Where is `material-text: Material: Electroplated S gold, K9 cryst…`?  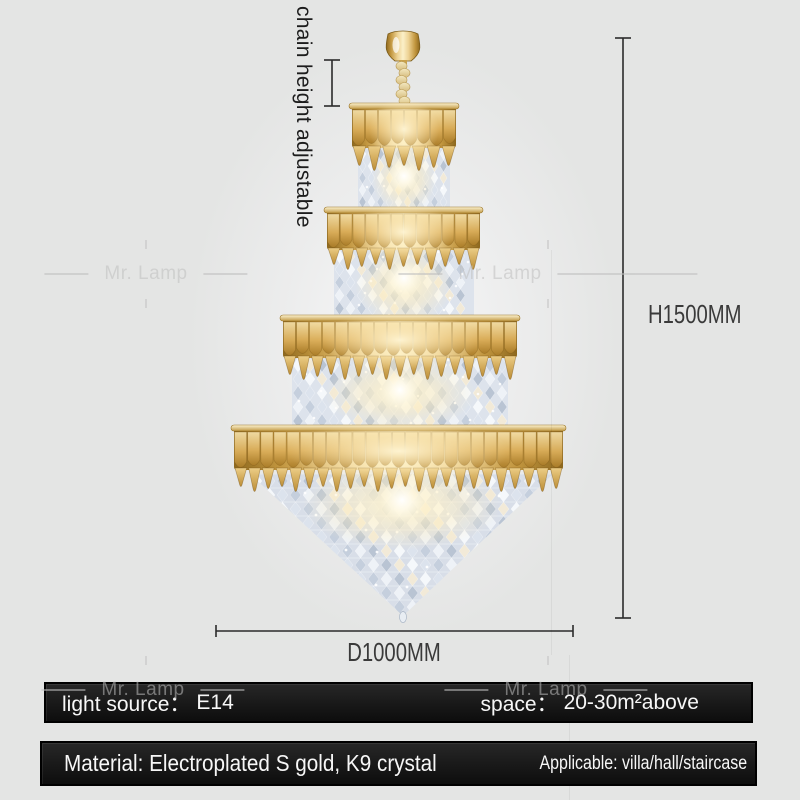 material-text: Material: Electroplated S gold, K9 cryst… is located at coordinates (250, 763).